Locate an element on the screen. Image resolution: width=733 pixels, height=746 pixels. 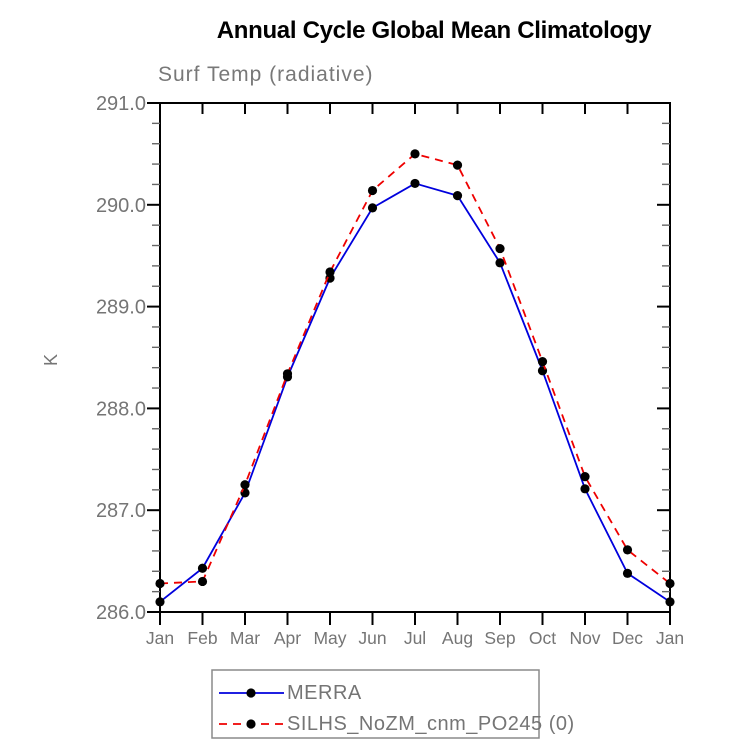
legend-label-merra: MERRA is located at coordinates (324, 693).